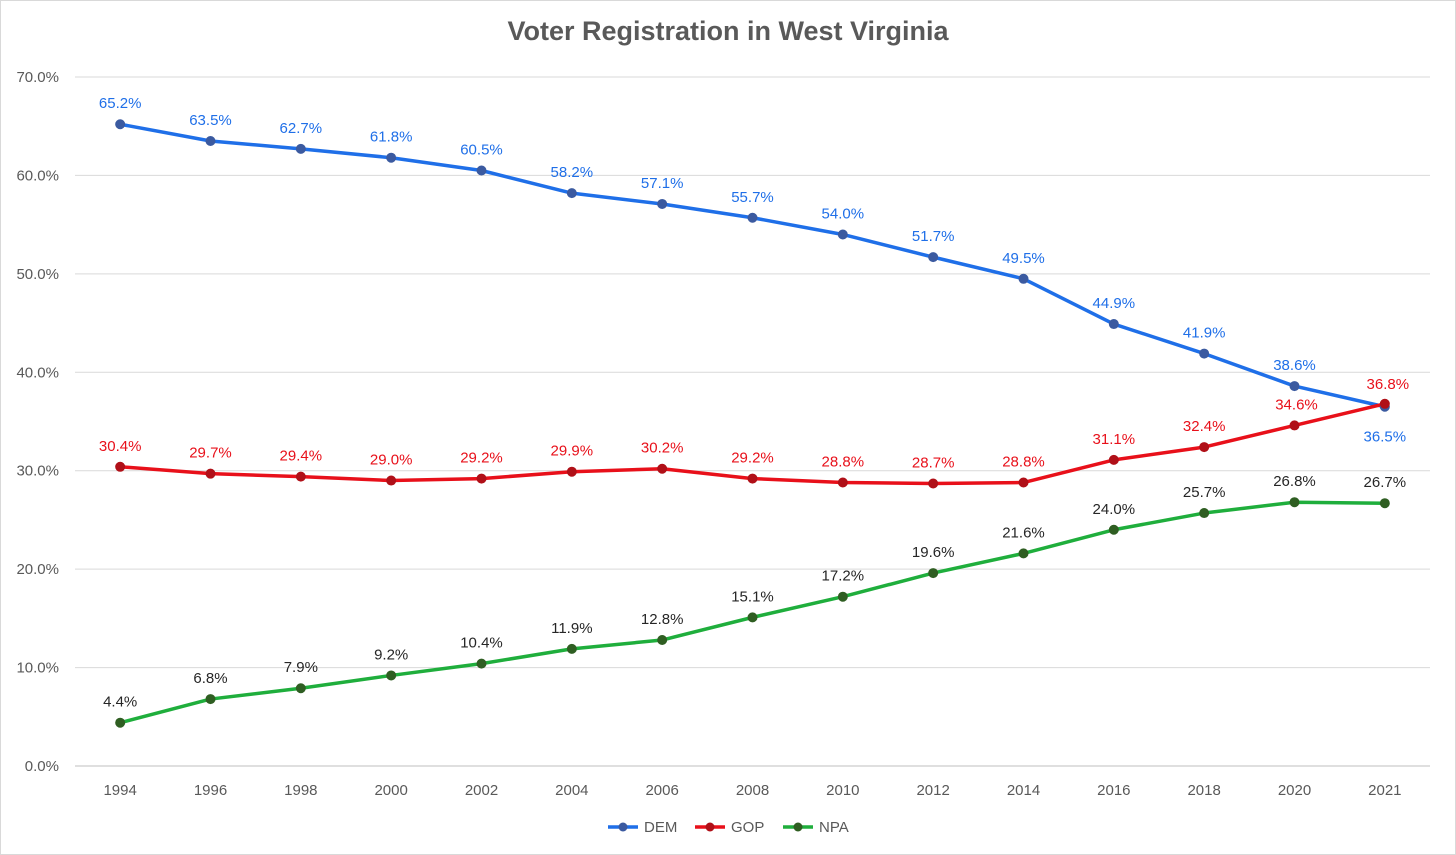  I want to click on x-tick-label: 2006, so click(661, 790).